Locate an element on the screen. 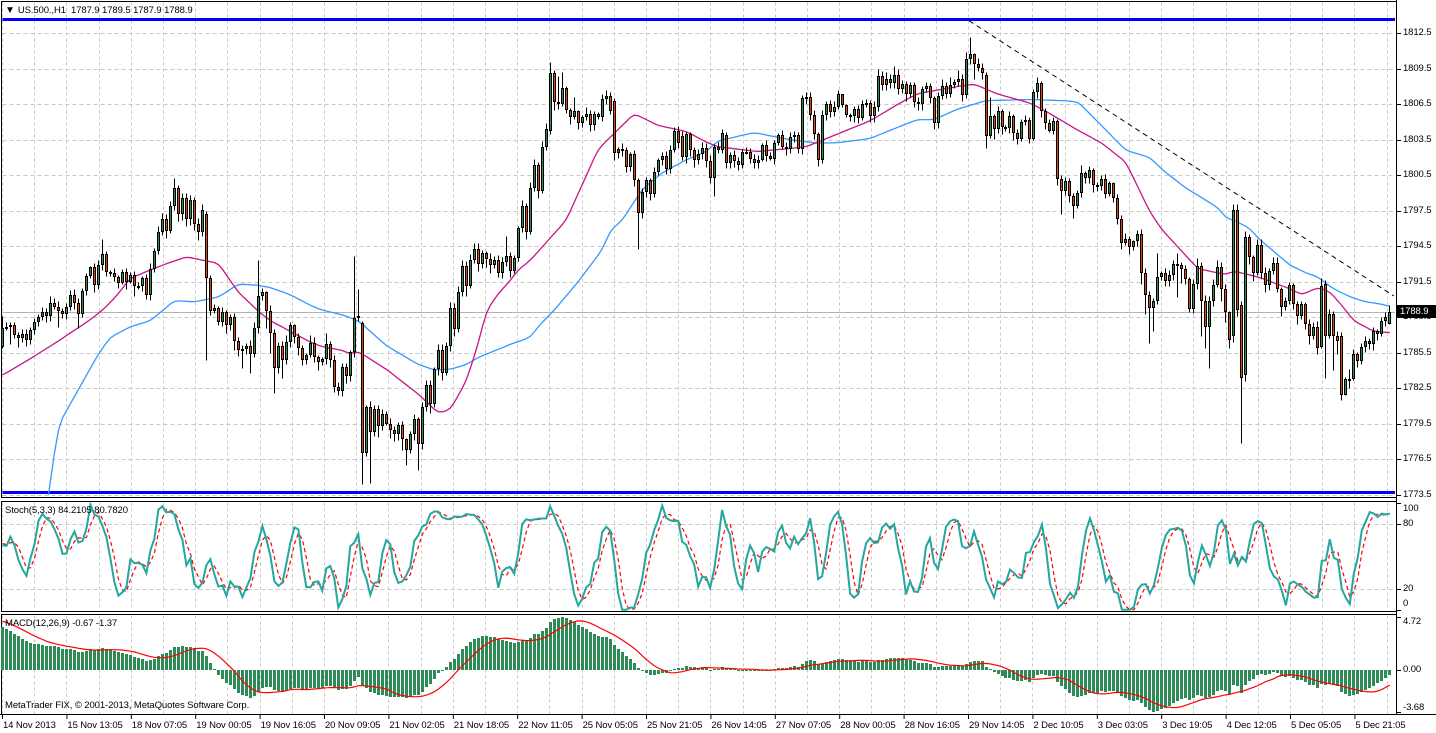  price-axis-label: 1812.5 is located at coordinates (1417, 32).